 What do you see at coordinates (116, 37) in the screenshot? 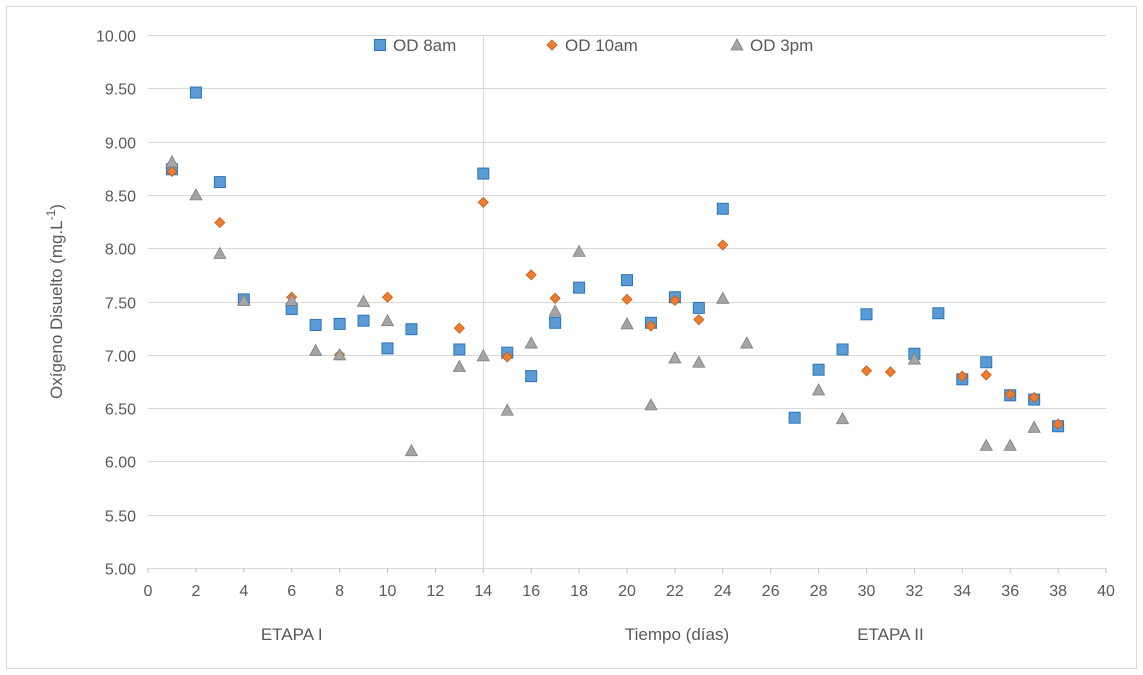
I see `y-tick-label: 10.00` at bounding box center [116, 37].